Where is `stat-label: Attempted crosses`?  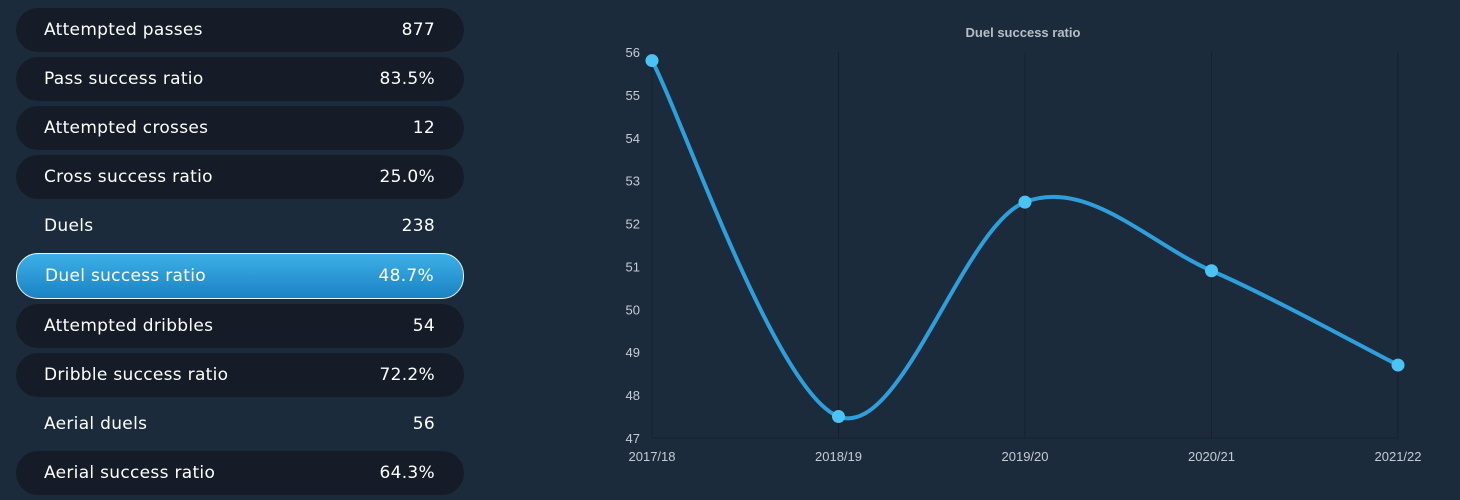
stat-label: Attempted crosses is located at coordinates (126, 128).